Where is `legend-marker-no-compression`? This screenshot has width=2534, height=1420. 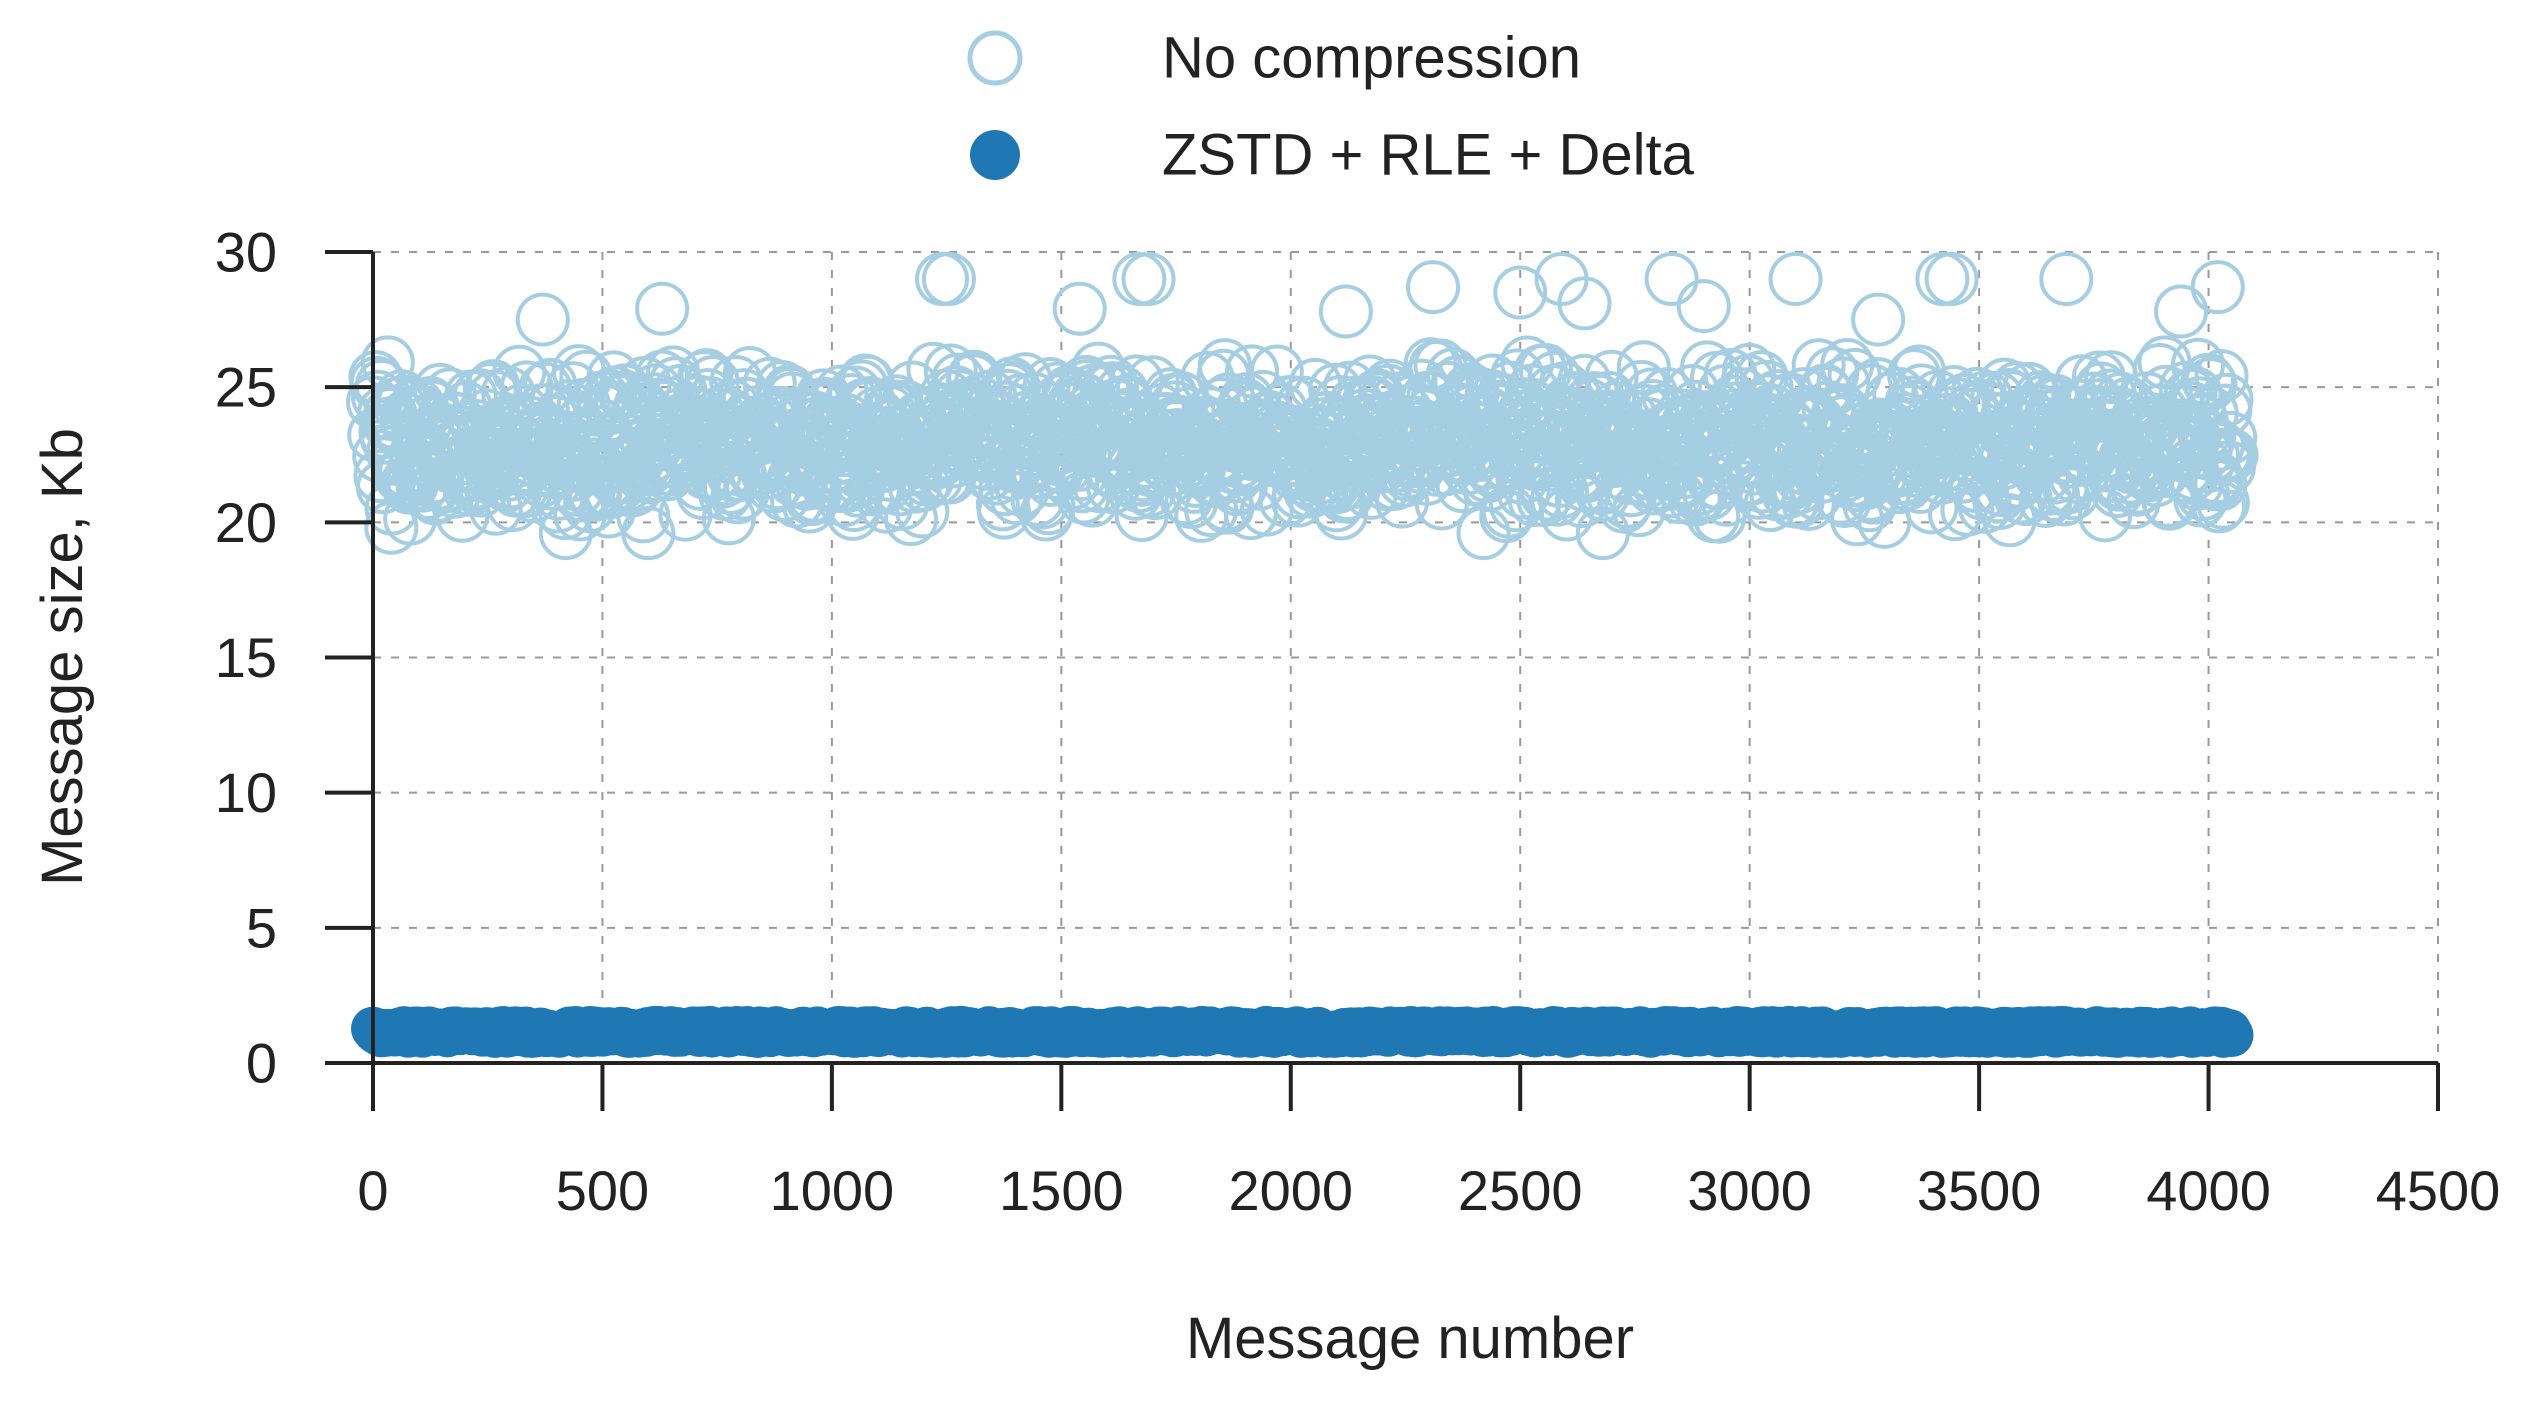
legend-marker-no-compression is located at coordinates (995, 58).